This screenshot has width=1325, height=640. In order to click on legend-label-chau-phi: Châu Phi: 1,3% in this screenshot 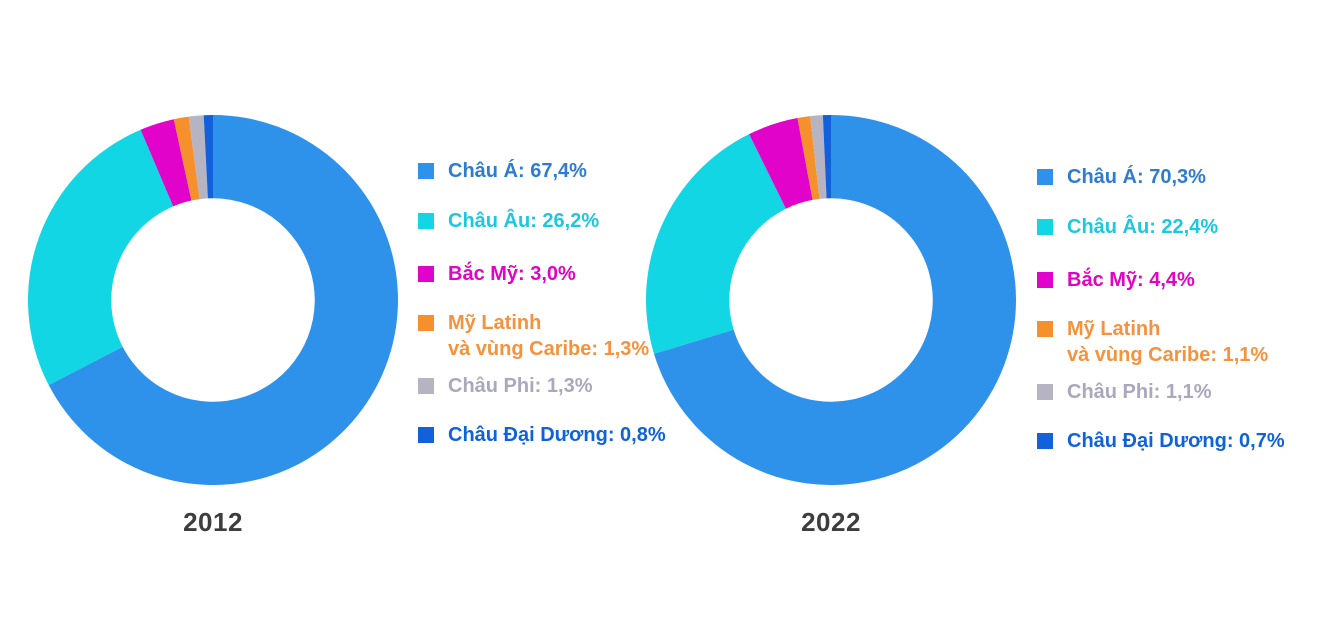, I will do `click(520, 386)`.